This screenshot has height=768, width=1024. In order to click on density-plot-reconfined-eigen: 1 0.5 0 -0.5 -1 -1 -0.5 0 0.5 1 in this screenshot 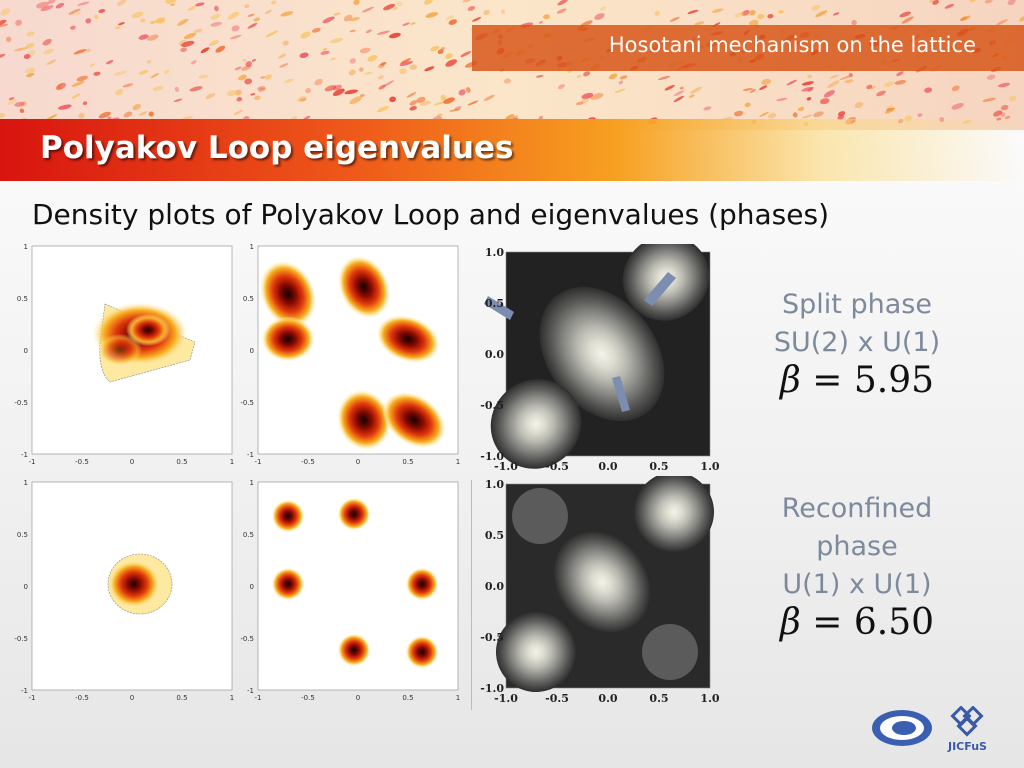, I will do `click(350, 592)`.